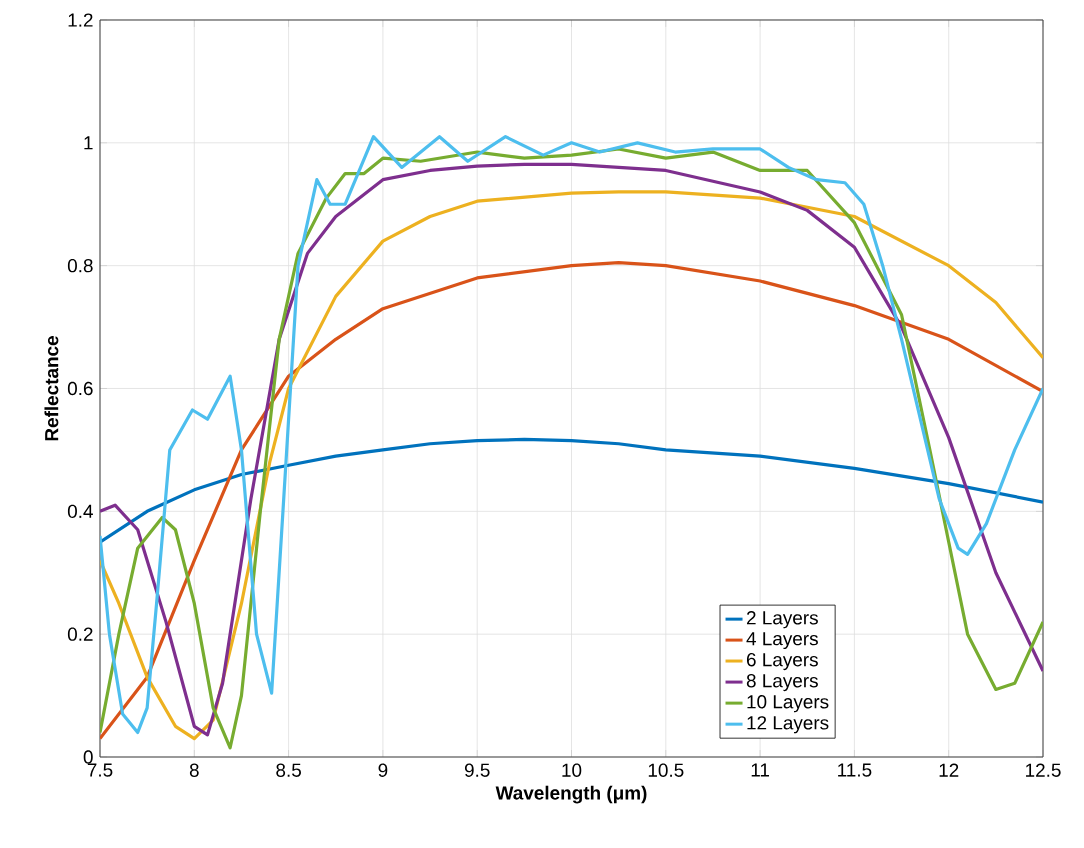 This screenshot has width=1084, height=848. I want to click on legend-label: 2 Layers, so click(782, 620).